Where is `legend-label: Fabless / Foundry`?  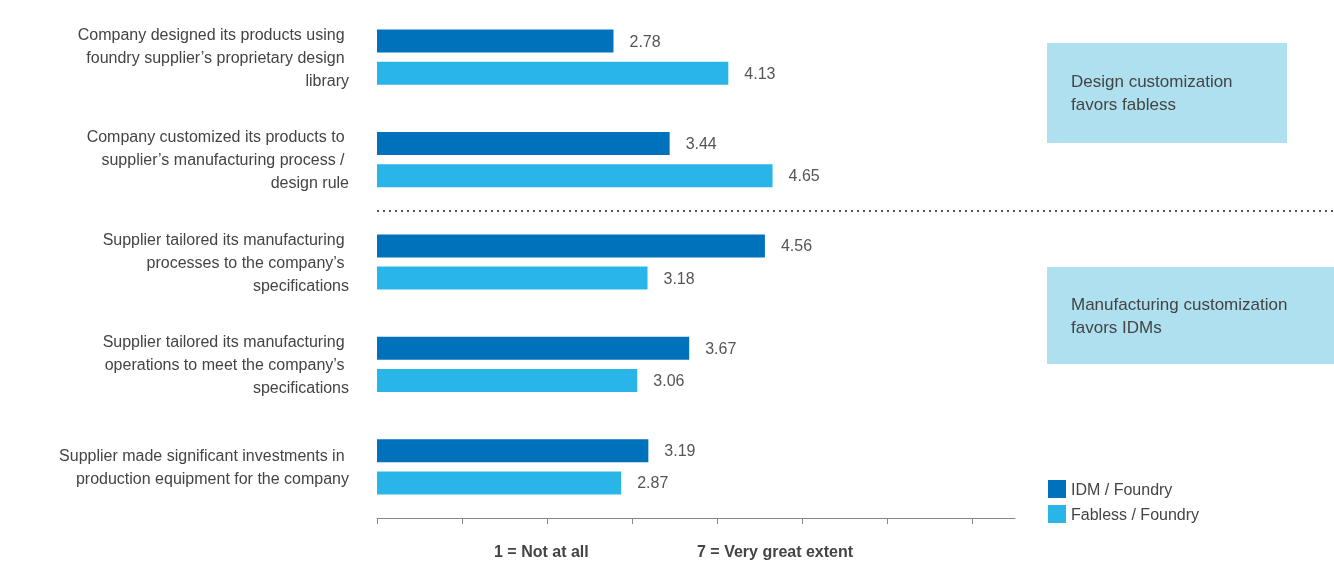
legend-label: Fabless / Foundry is located at coordinates (1135, 514).